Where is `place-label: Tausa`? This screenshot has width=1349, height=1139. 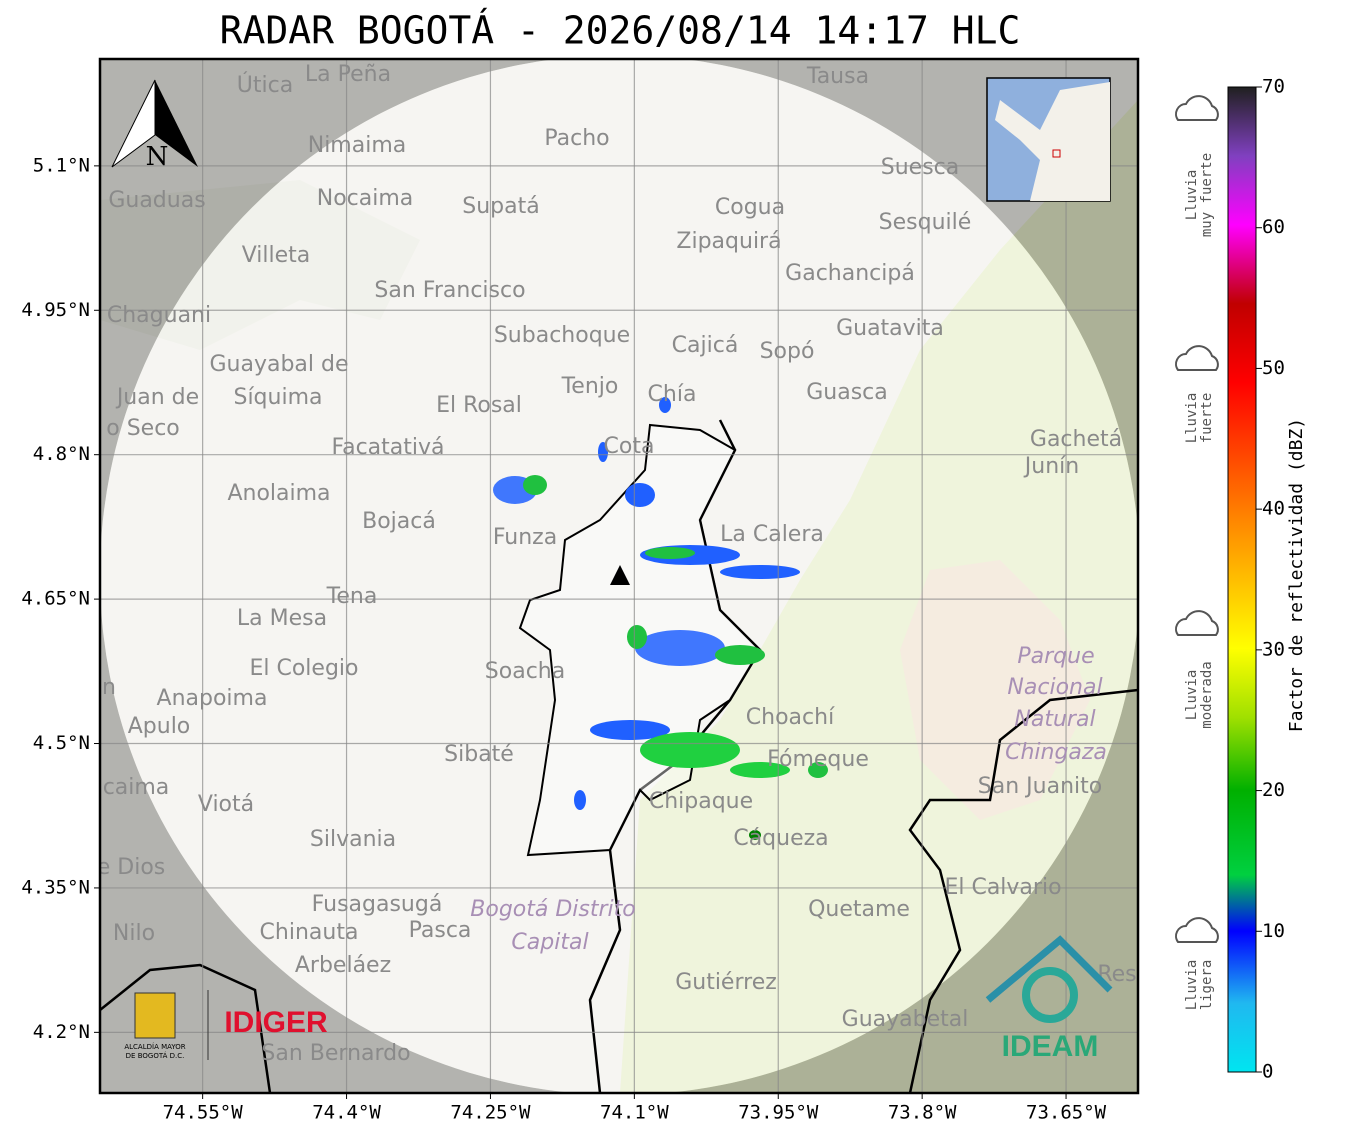
place-label: Tausa is located at coordinates (837, 76).